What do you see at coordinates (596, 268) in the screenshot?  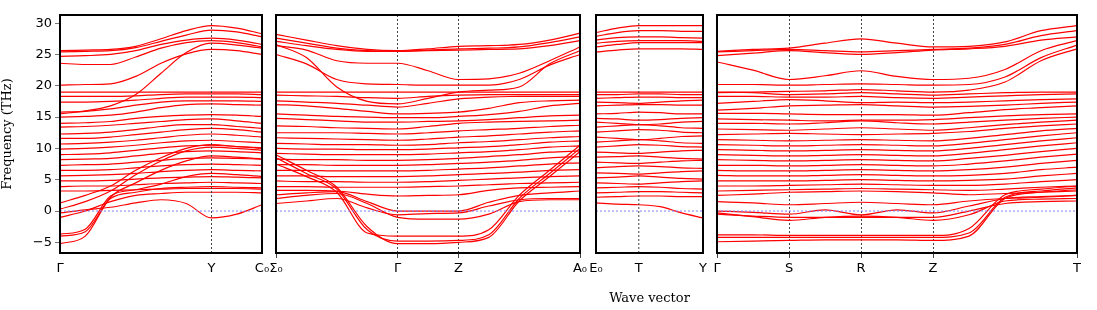 I see `x-tick-label: E₀` at bounding box center [596, 268].